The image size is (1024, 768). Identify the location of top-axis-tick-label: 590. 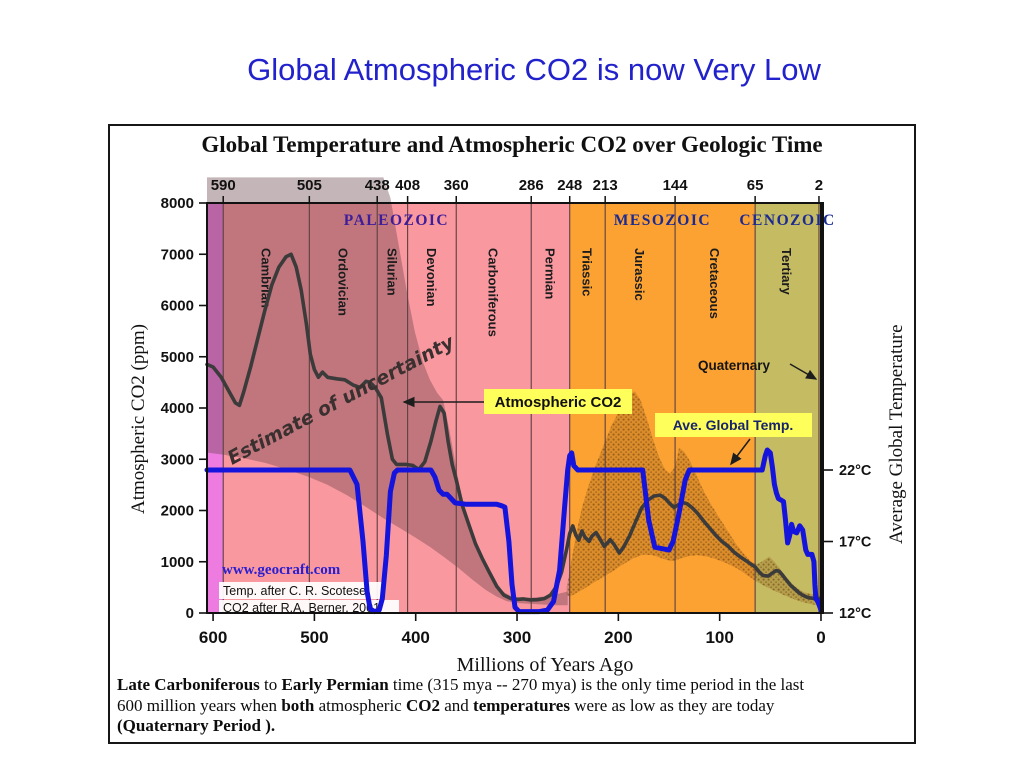
(223, 185).